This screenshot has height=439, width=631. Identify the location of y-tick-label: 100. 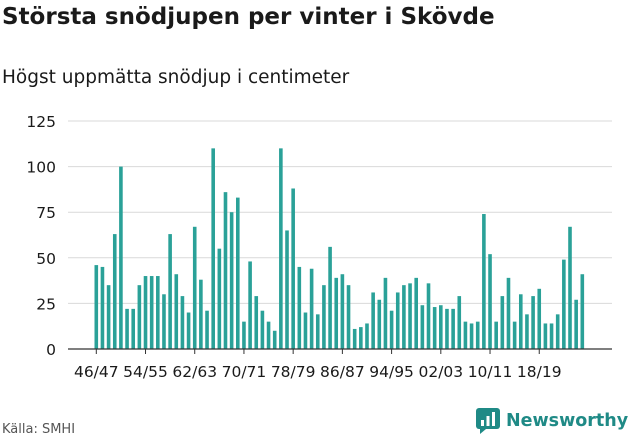
(41, 168).